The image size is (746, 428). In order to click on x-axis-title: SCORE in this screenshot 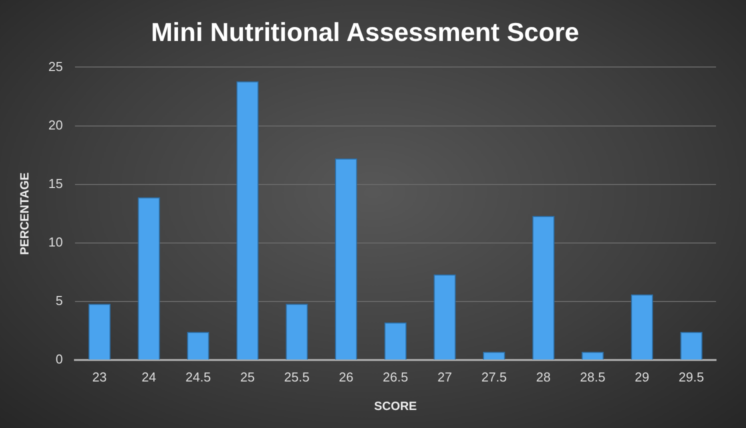, I will do `click(395, 406)`.